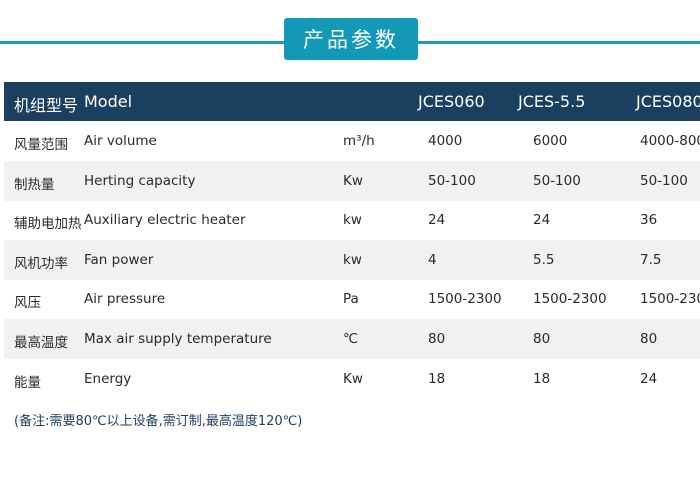 This screenshot has height=500, width=700. Describe the element at coordinates (27, 303) in the screenshot. I see `cell-cn: 风压` at that location.